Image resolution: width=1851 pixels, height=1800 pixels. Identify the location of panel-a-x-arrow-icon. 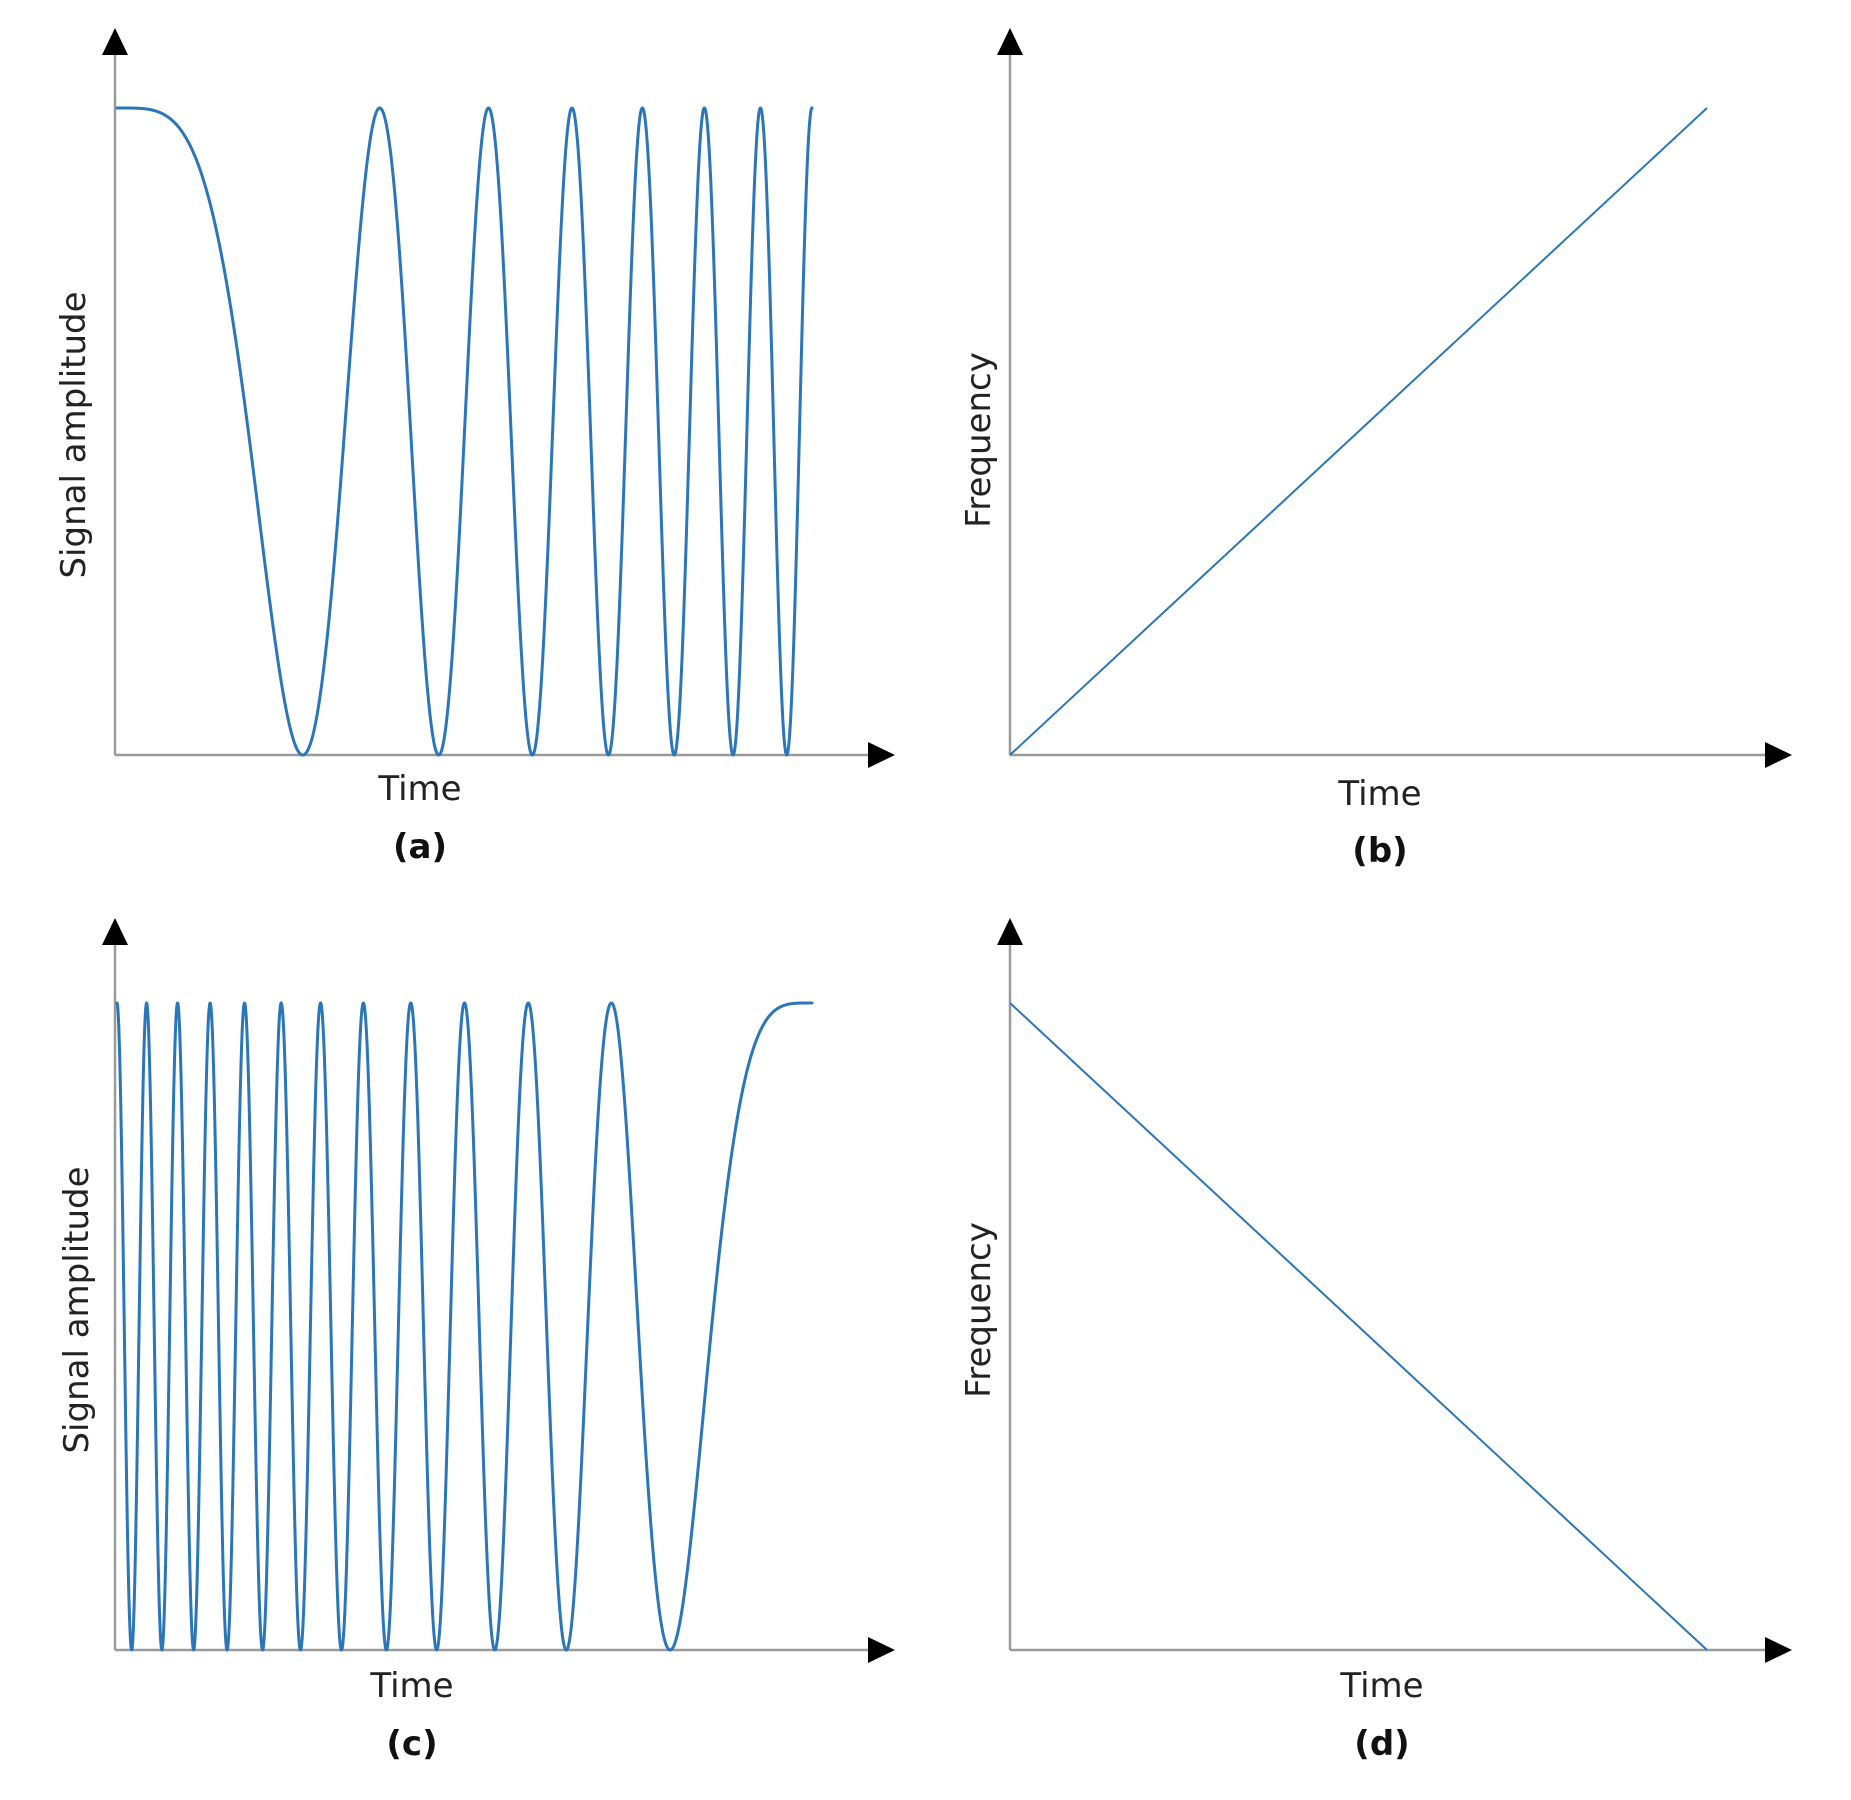
(881, 755).